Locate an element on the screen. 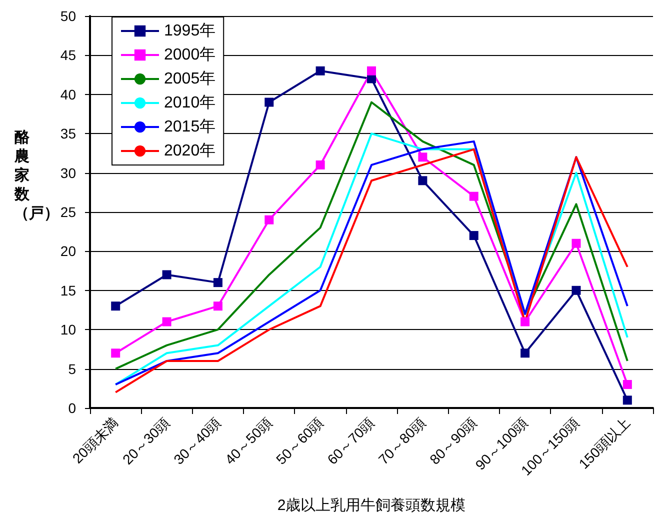 The image size is (661, 518). legend-label: 2015年 is located at coordinates (190, 127).